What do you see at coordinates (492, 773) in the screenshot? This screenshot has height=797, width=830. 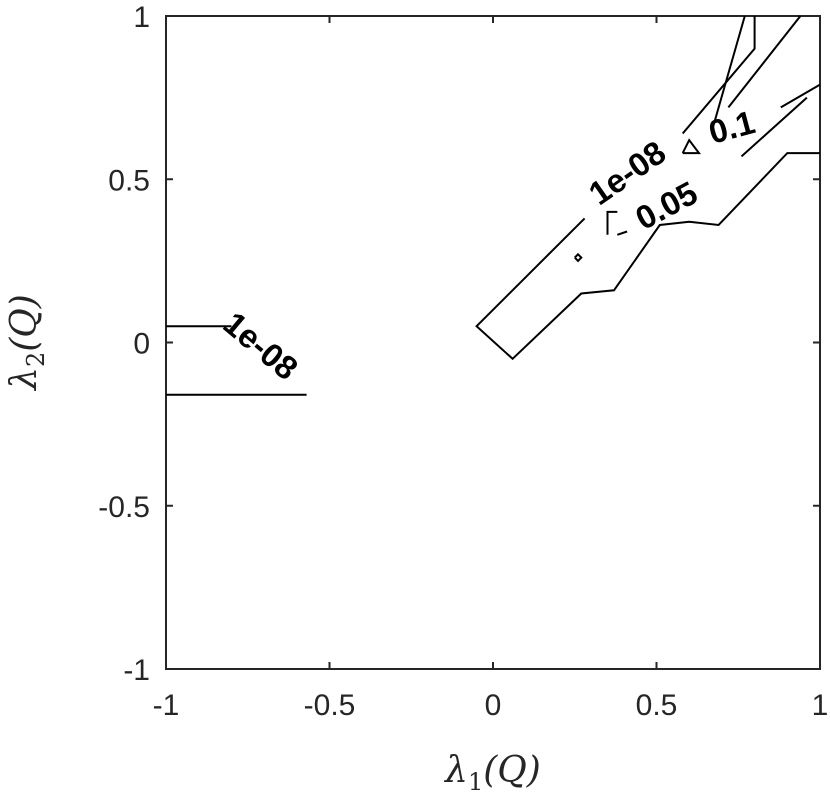 I see `x-axis-label: λ1(Q)` at bounding box center [492, 773].